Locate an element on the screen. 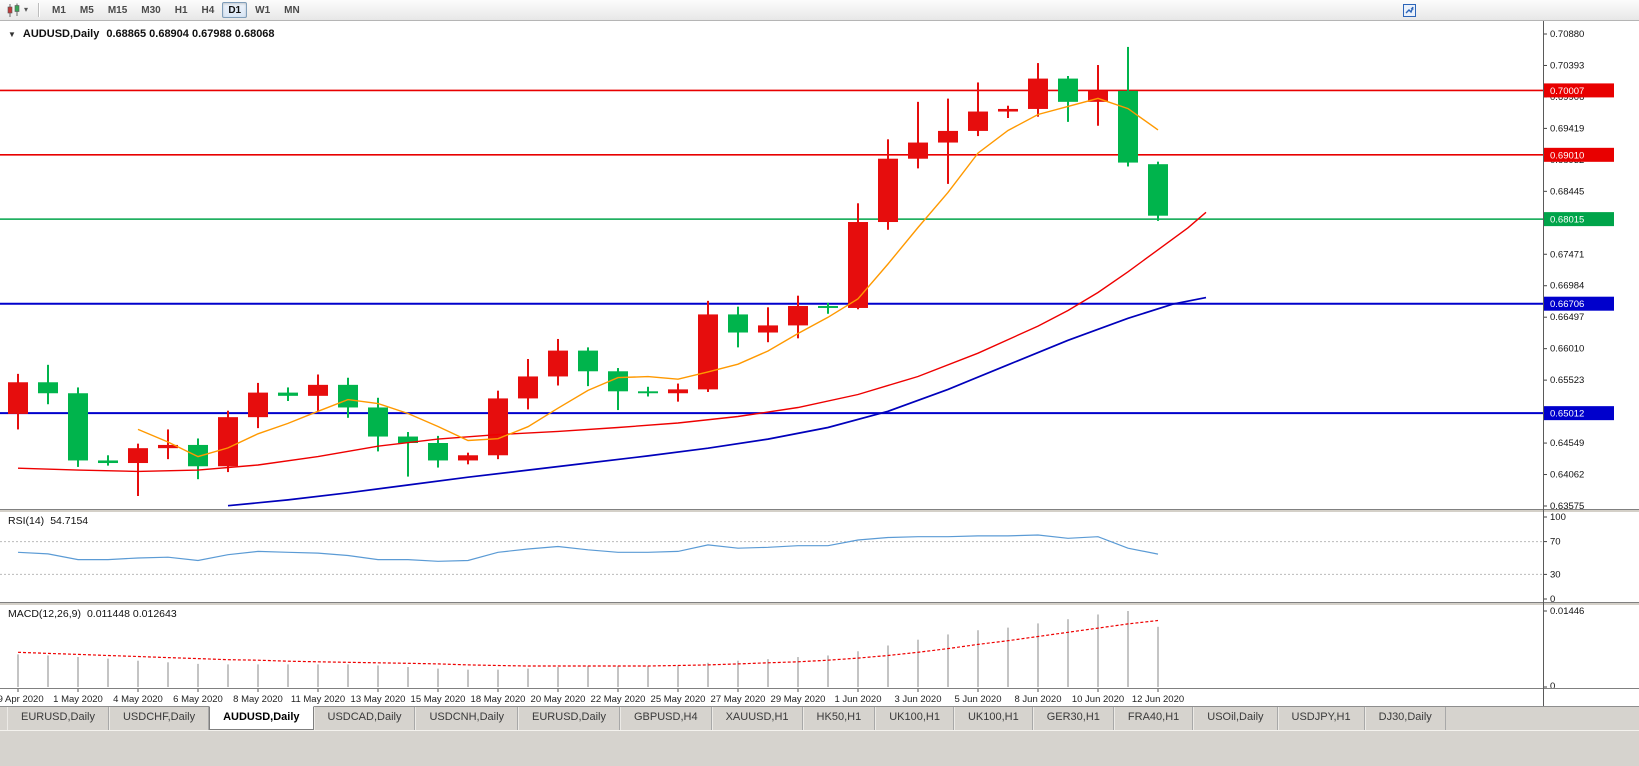 Image resolution: width=1639 pixels, height=766 pixels. timeframe-button-h4: H4 is located at coordinates (208, 10).